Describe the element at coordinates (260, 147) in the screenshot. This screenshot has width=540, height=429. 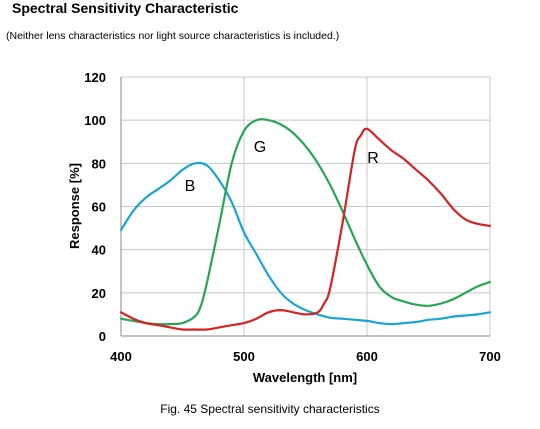
I see `series-label-g: G` at that location.